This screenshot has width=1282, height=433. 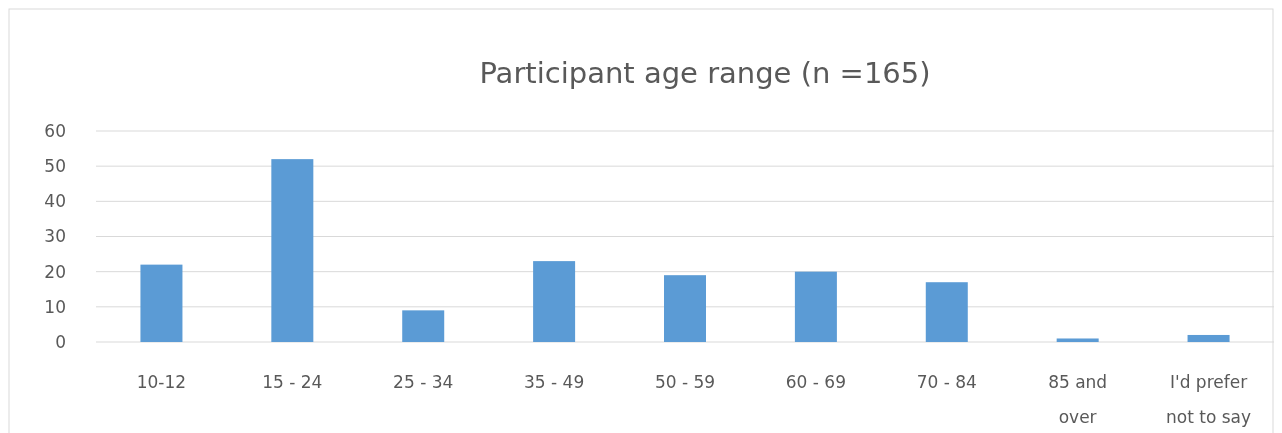 What do you see at coordinates (946, 382) in the screenshot?
I see `x-tick-label: 70 - 84` at bounding box center [946, 382].